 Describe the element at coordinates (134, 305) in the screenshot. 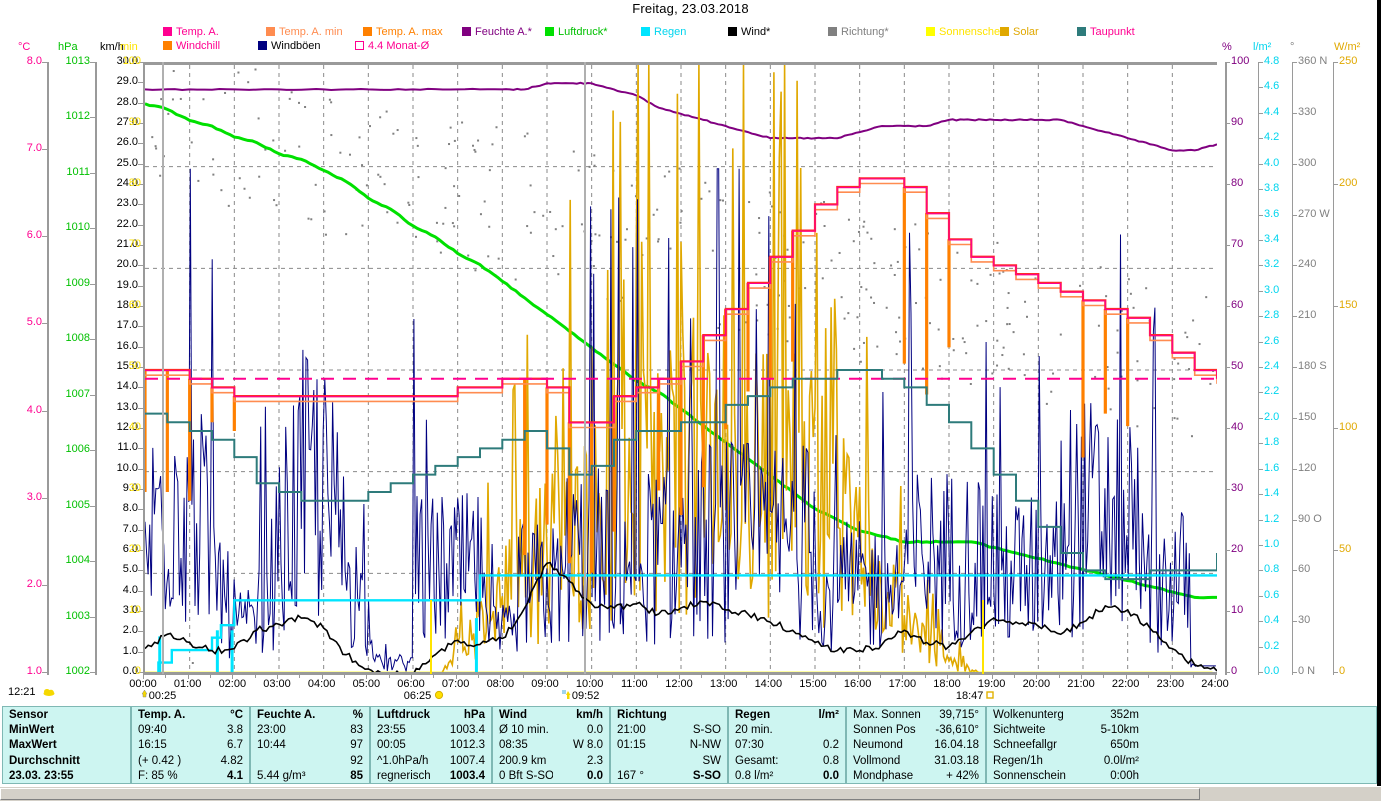

I see `sunshine-axis-tick-label: 60` at that location.